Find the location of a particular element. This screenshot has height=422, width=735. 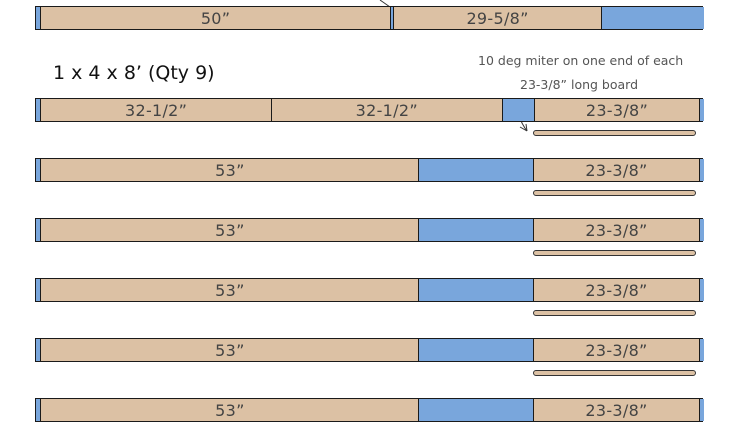

board-spec-title: 1 x 4 x 8’ (Qty 9) is located at coordinates (134, 73).